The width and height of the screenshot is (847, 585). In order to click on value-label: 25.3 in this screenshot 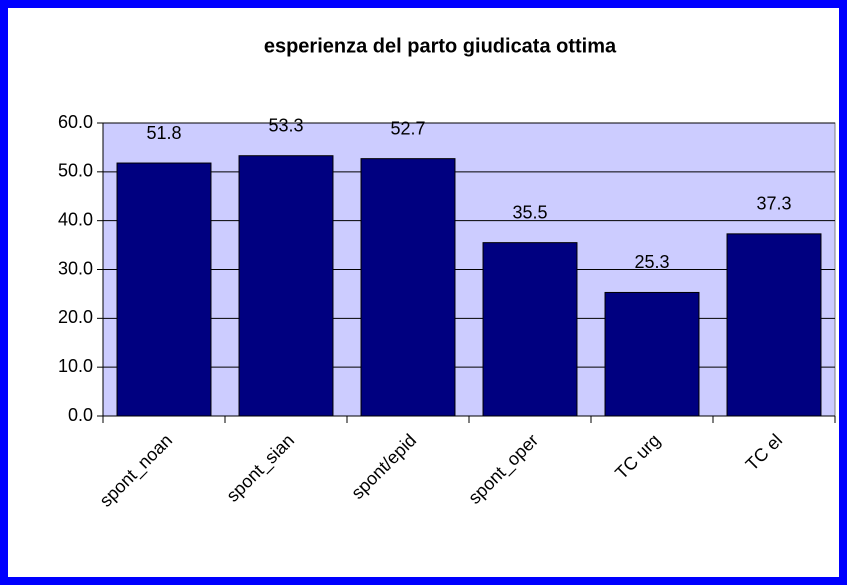, I will do `click(651, 262)`.